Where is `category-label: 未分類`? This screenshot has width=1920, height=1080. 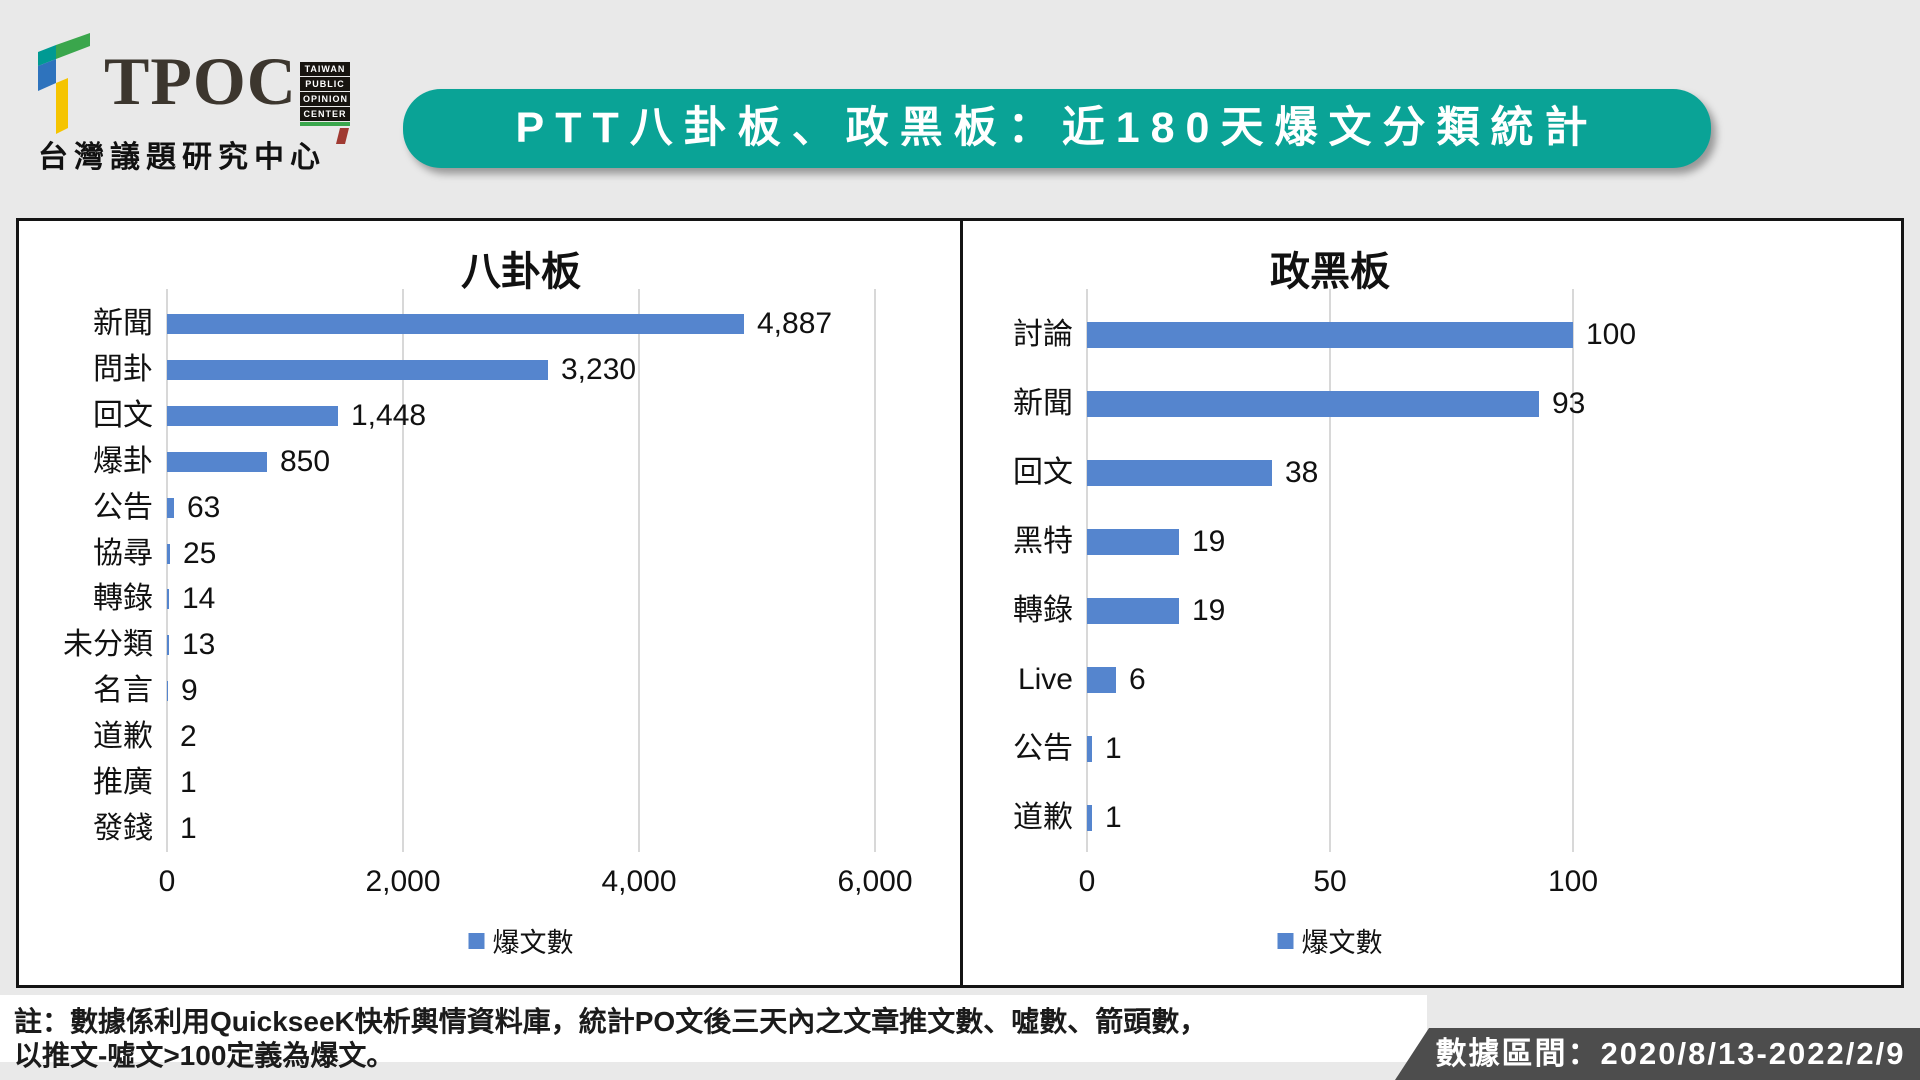
category-label: 未分類 is located at coordinates (108, 645).